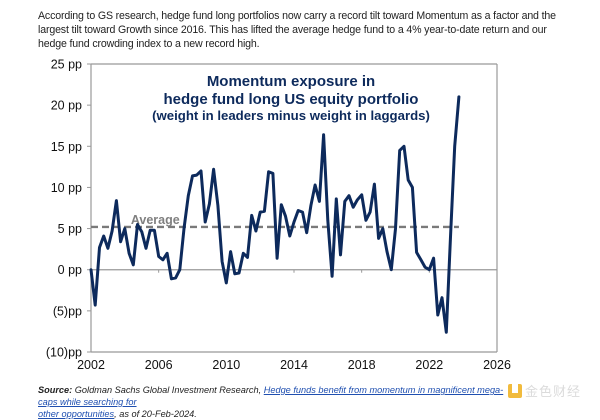 Image resolution: width=600 pixels, height=420 pixels. Describe the element at coordinates (429, 365) in the screenshot. I see `x-tick-label: 2022` at that location.